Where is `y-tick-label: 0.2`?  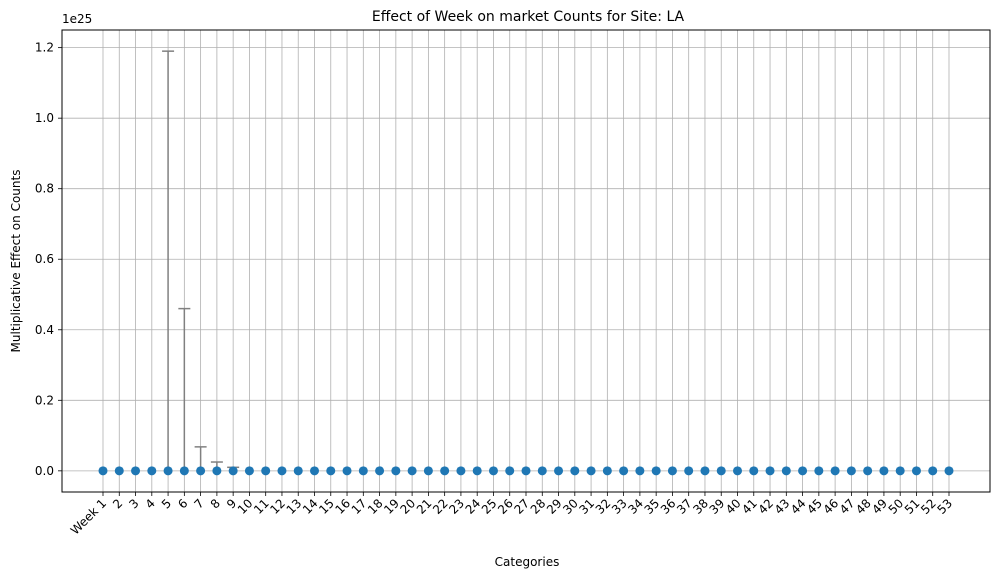
y-tick-label: 0.2 is located at coordinates (44, 400).